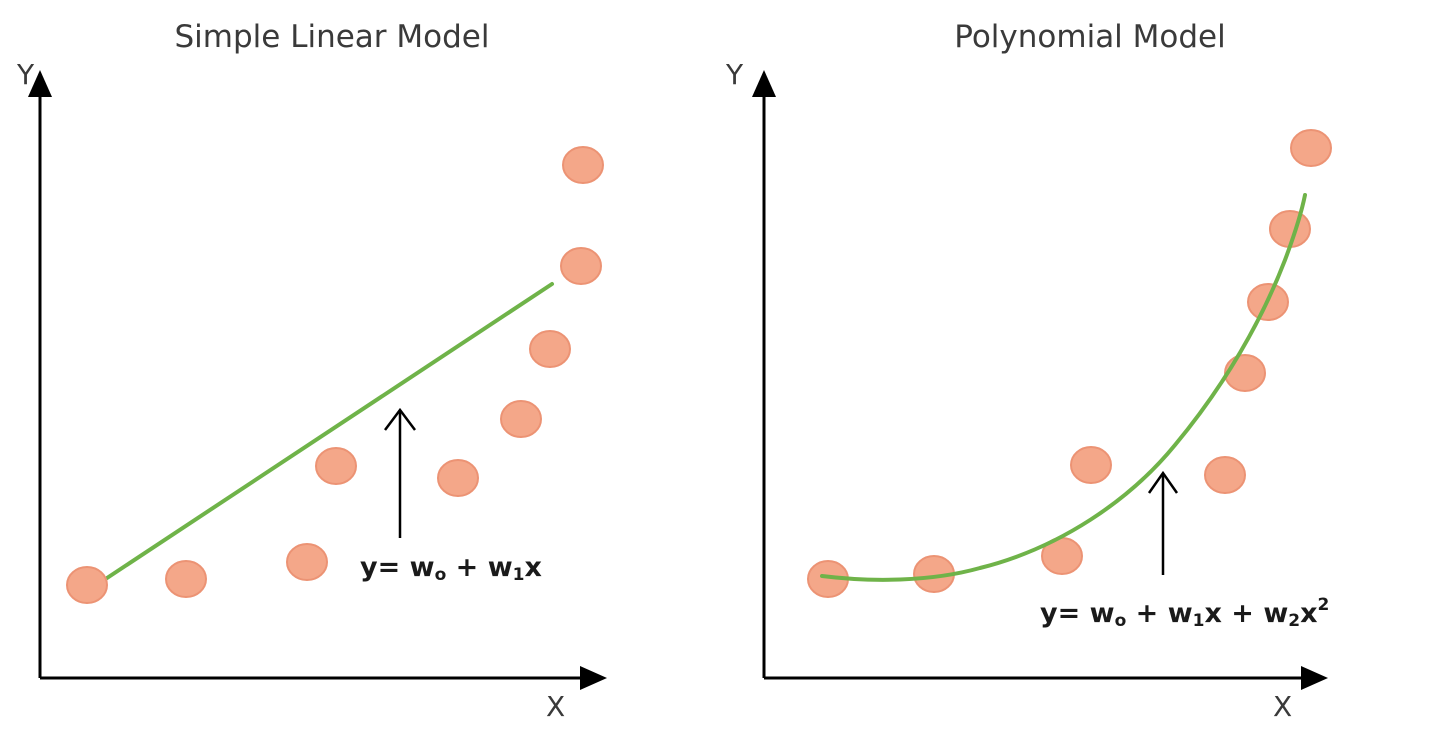 The width and height of the screenshot is (1448, 729). What do you see at coordinates (1089, 37) in the screenshot?
I see `panel-title: Polynomial Model` at bounding box center [1089, 37].